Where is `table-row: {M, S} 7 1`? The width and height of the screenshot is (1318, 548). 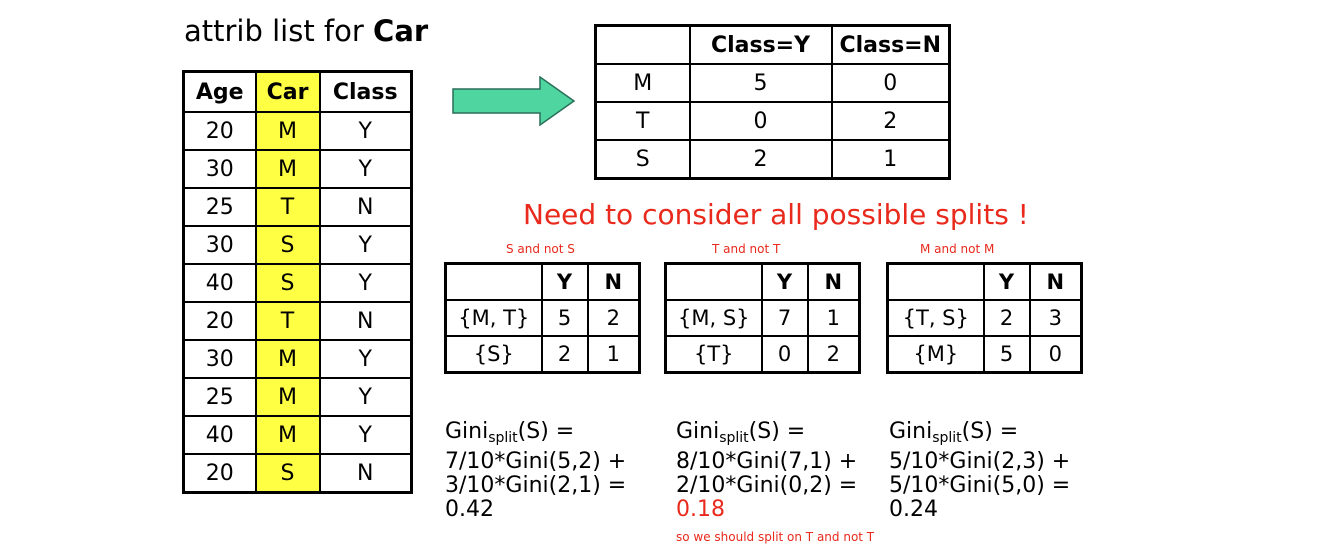 table-row: {M, S} 7 1 is located at coordinates (762, 318).